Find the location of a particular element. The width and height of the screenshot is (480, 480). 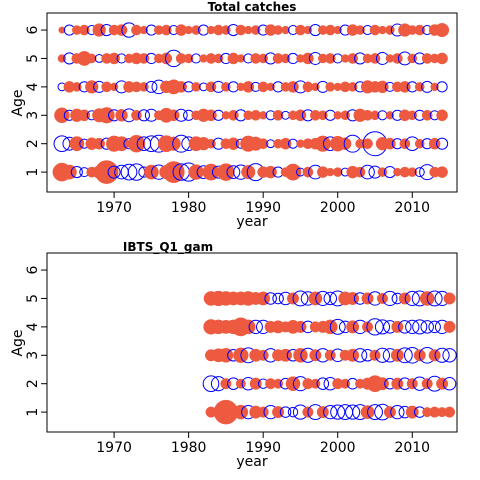

x-tick-label: 1990 is located at coordinates (263, 208).